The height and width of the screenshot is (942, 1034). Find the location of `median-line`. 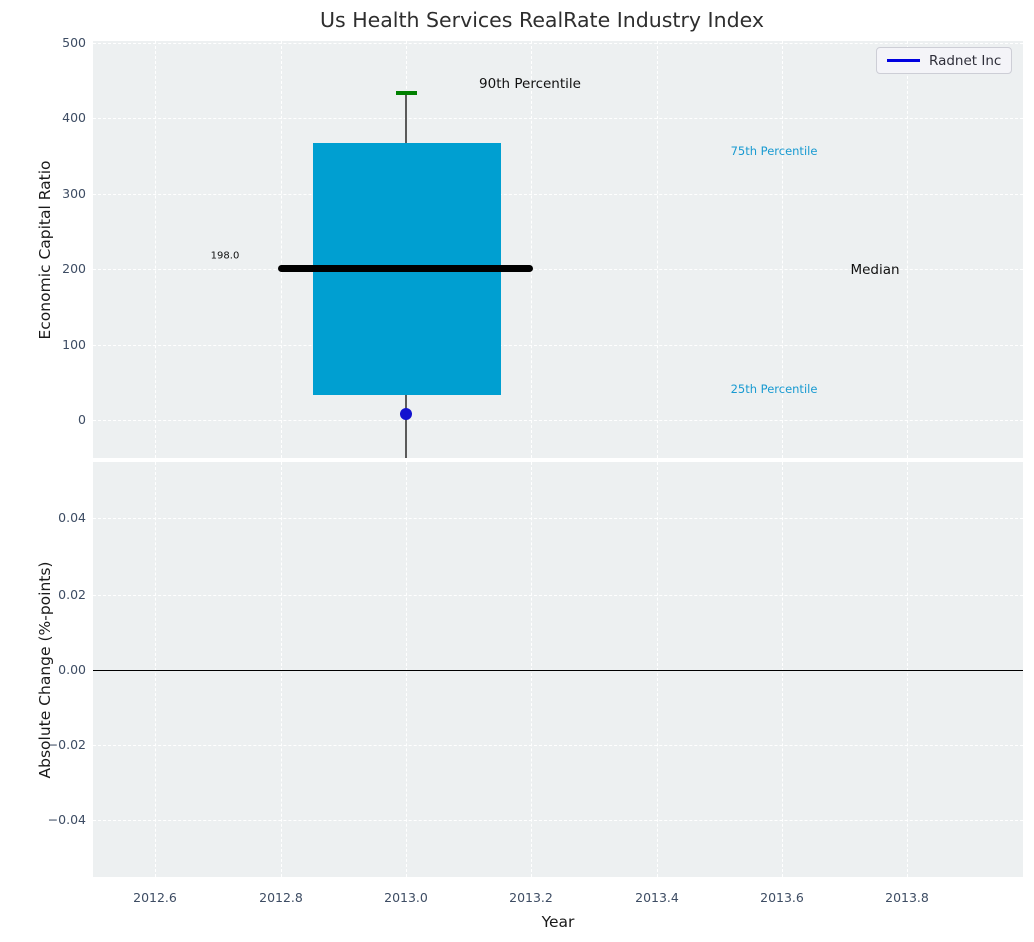

median-line is located at coordinates (405, 268).